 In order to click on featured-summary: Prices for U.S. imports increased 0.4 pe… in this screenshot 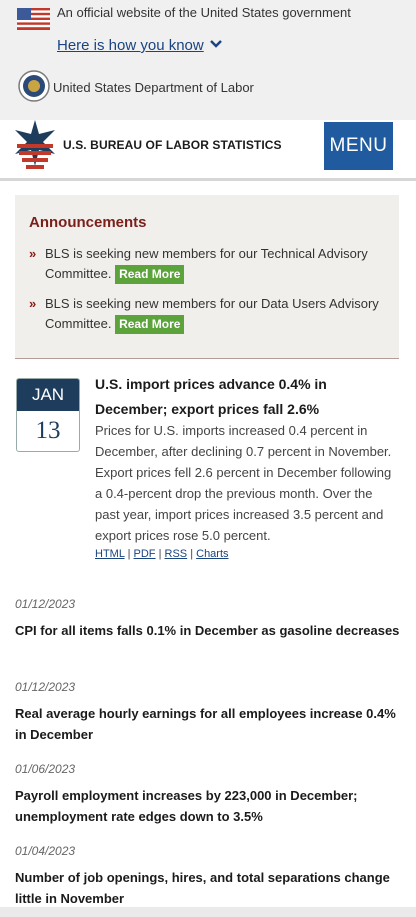, I will do `click(243, 483)`.